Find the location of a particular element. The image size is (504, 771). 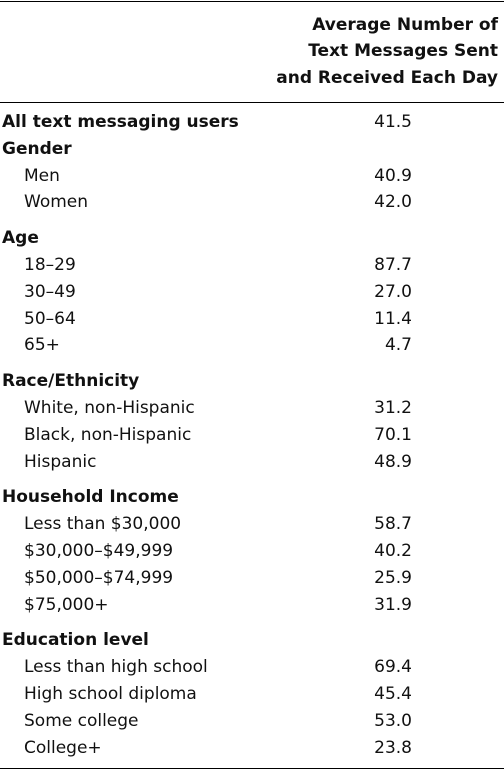

row-value: 42.0 is located at coordinates (393, 202).